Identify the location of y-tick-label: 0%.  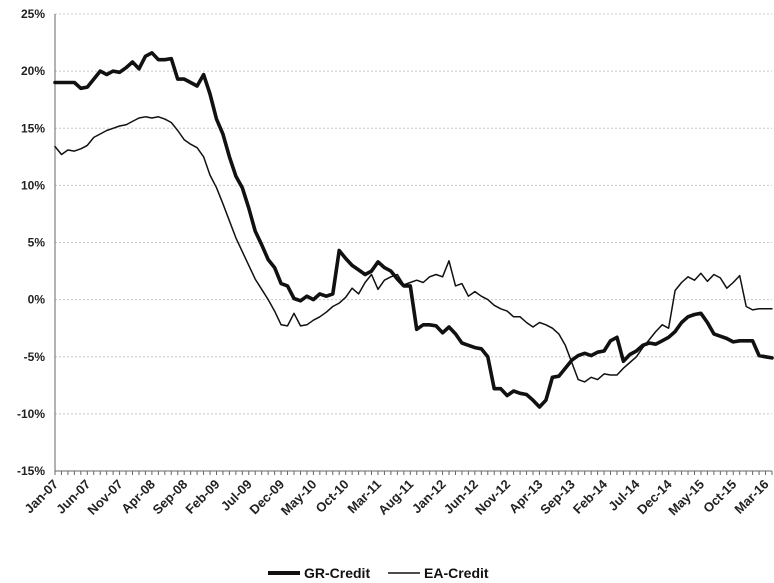
(37, 300).